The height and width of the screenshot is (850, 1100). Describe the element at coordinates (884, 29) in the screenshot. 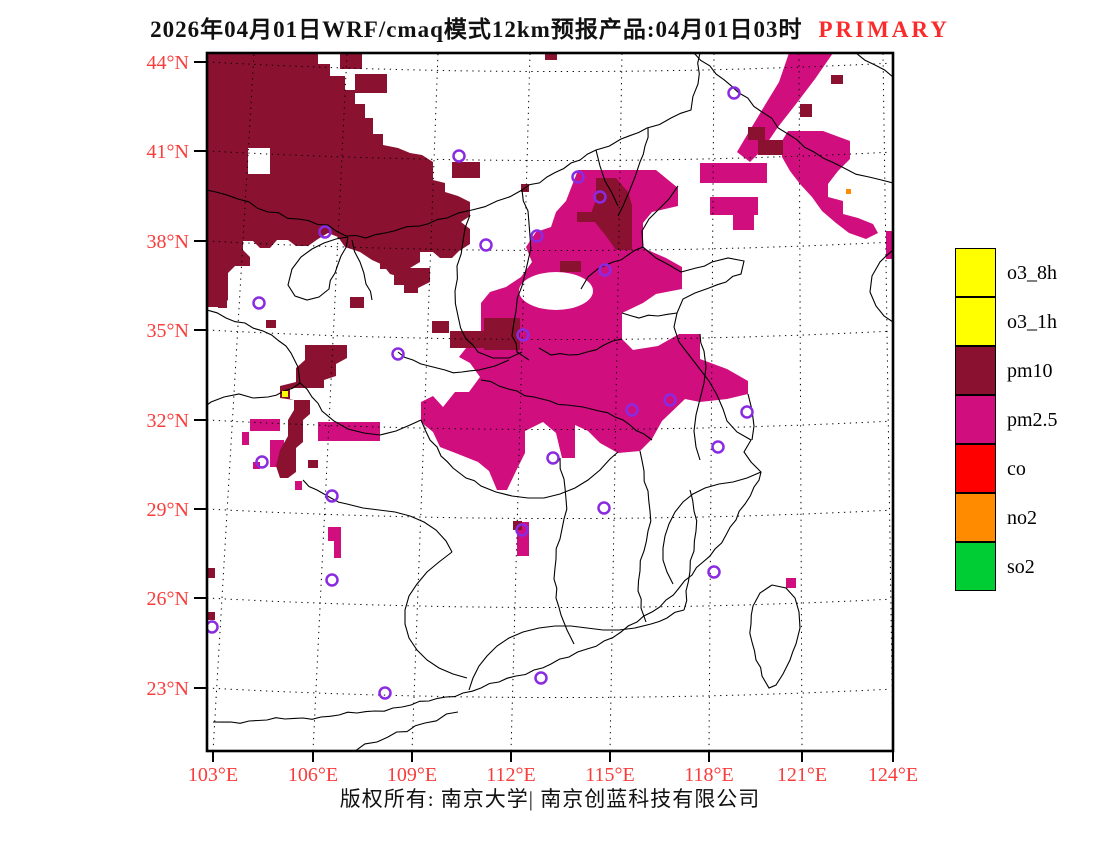

I see `primary-pollutant-tag: PRIMARY` at that location.